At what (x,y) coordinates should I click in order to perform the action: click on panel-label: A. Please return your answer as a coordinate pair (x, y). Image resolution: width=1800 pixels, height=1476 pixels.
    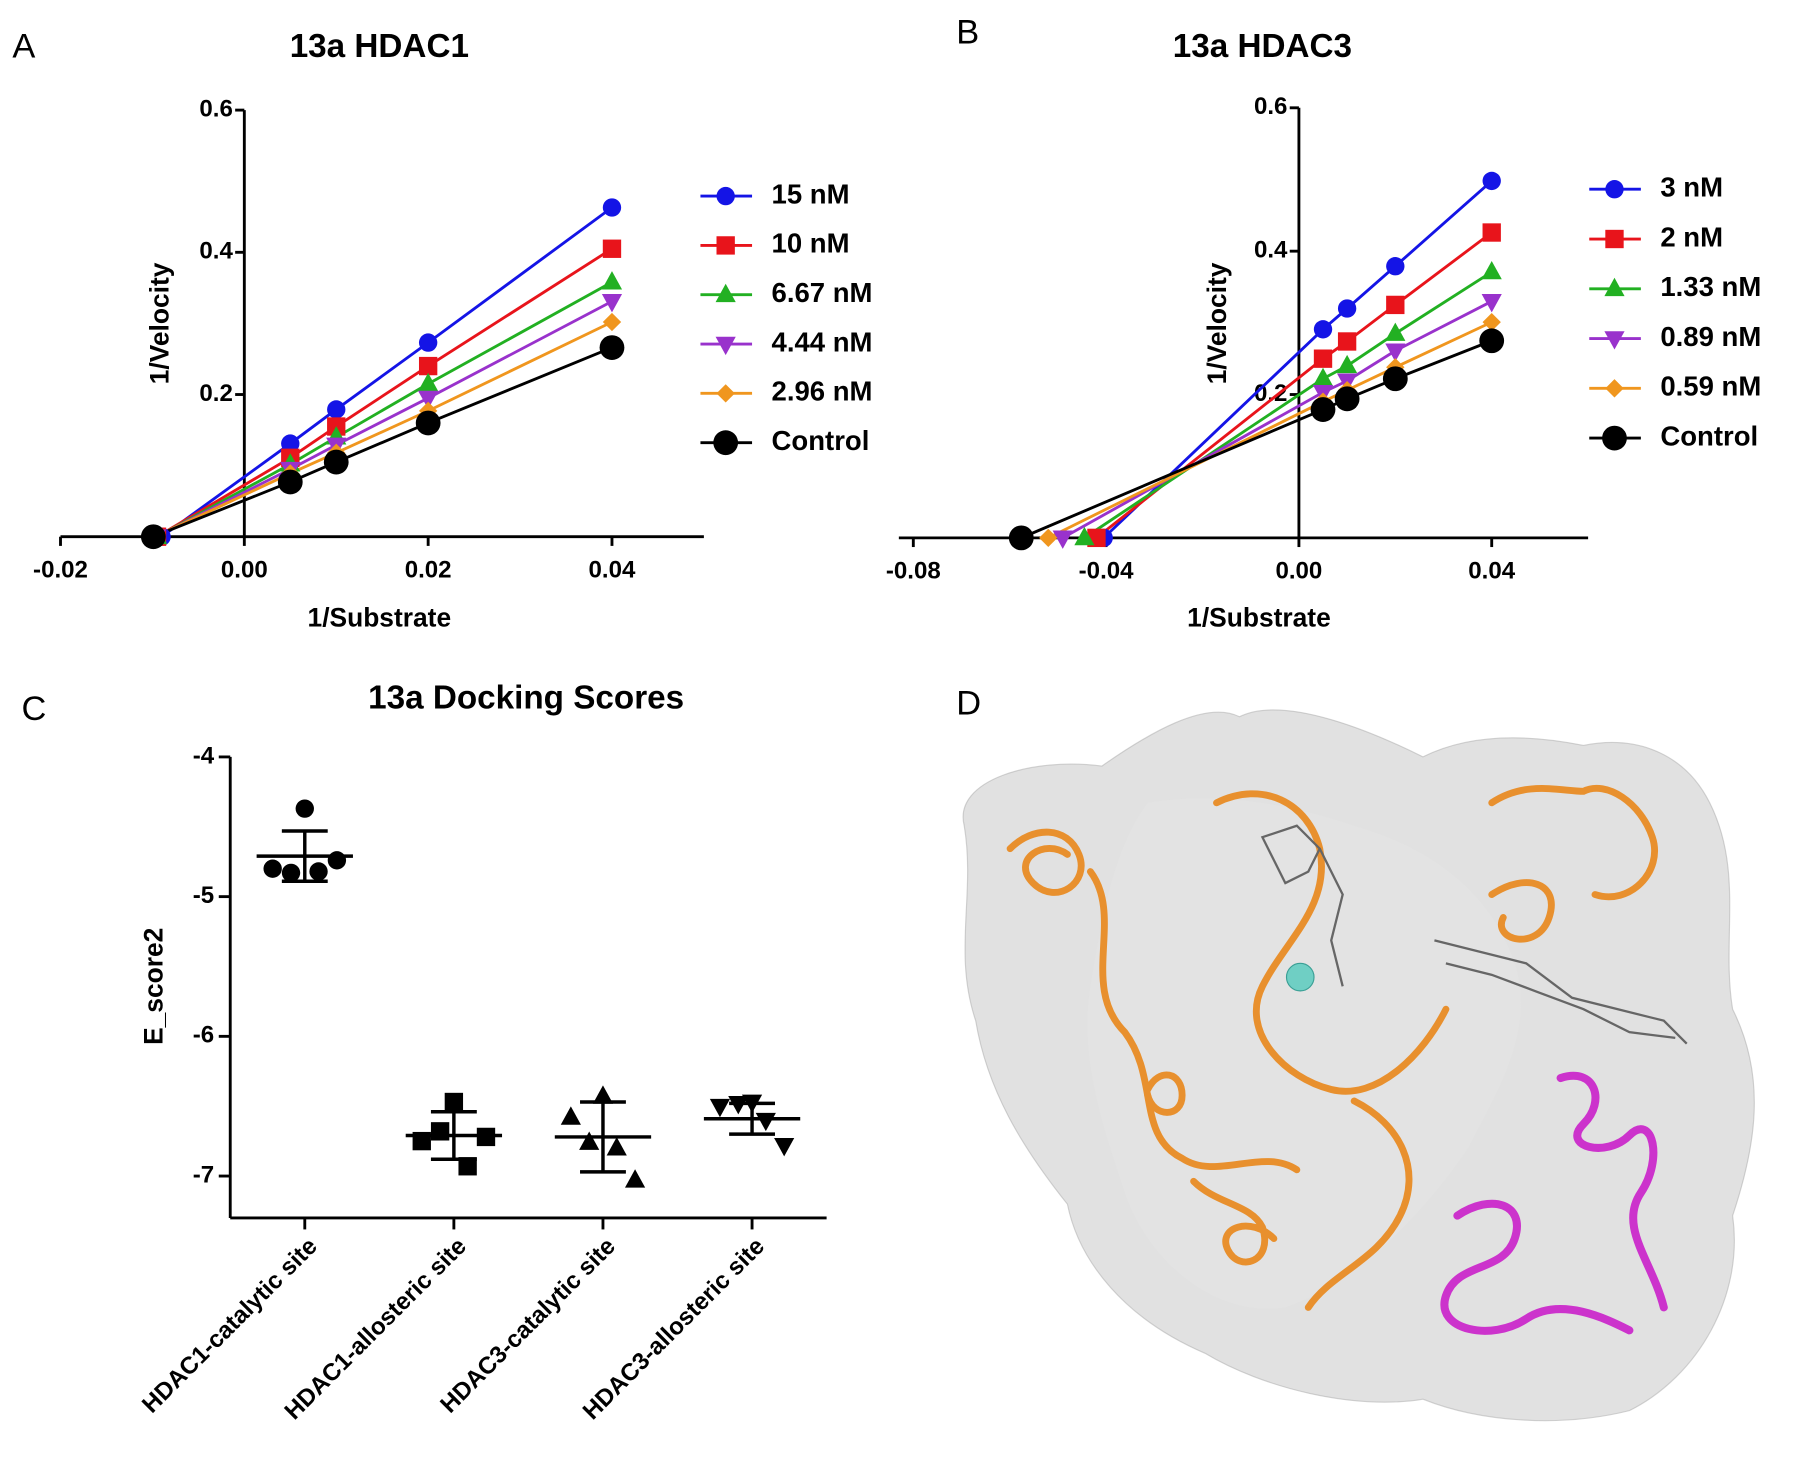
    Looking at the image, I should click on (23, 46).